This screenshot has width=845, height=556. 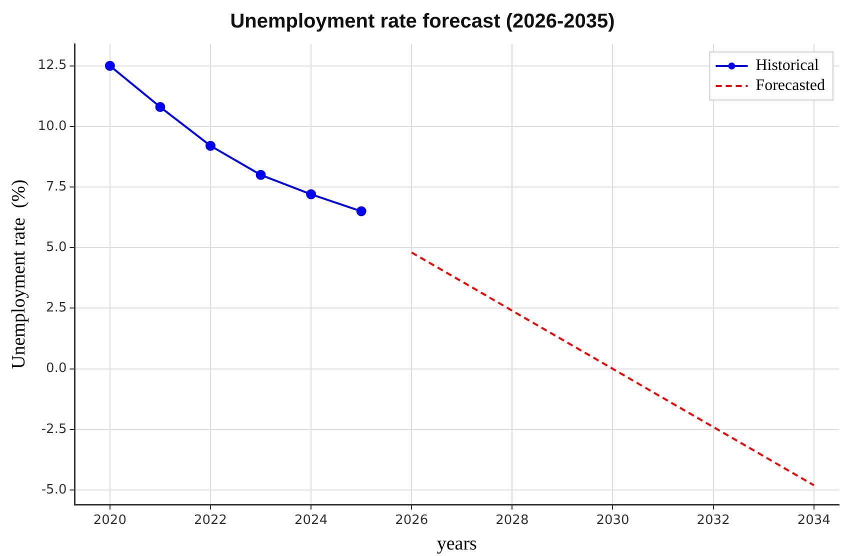 I want to click on y-tick-label: 10.0, so click(x=52, y=126).